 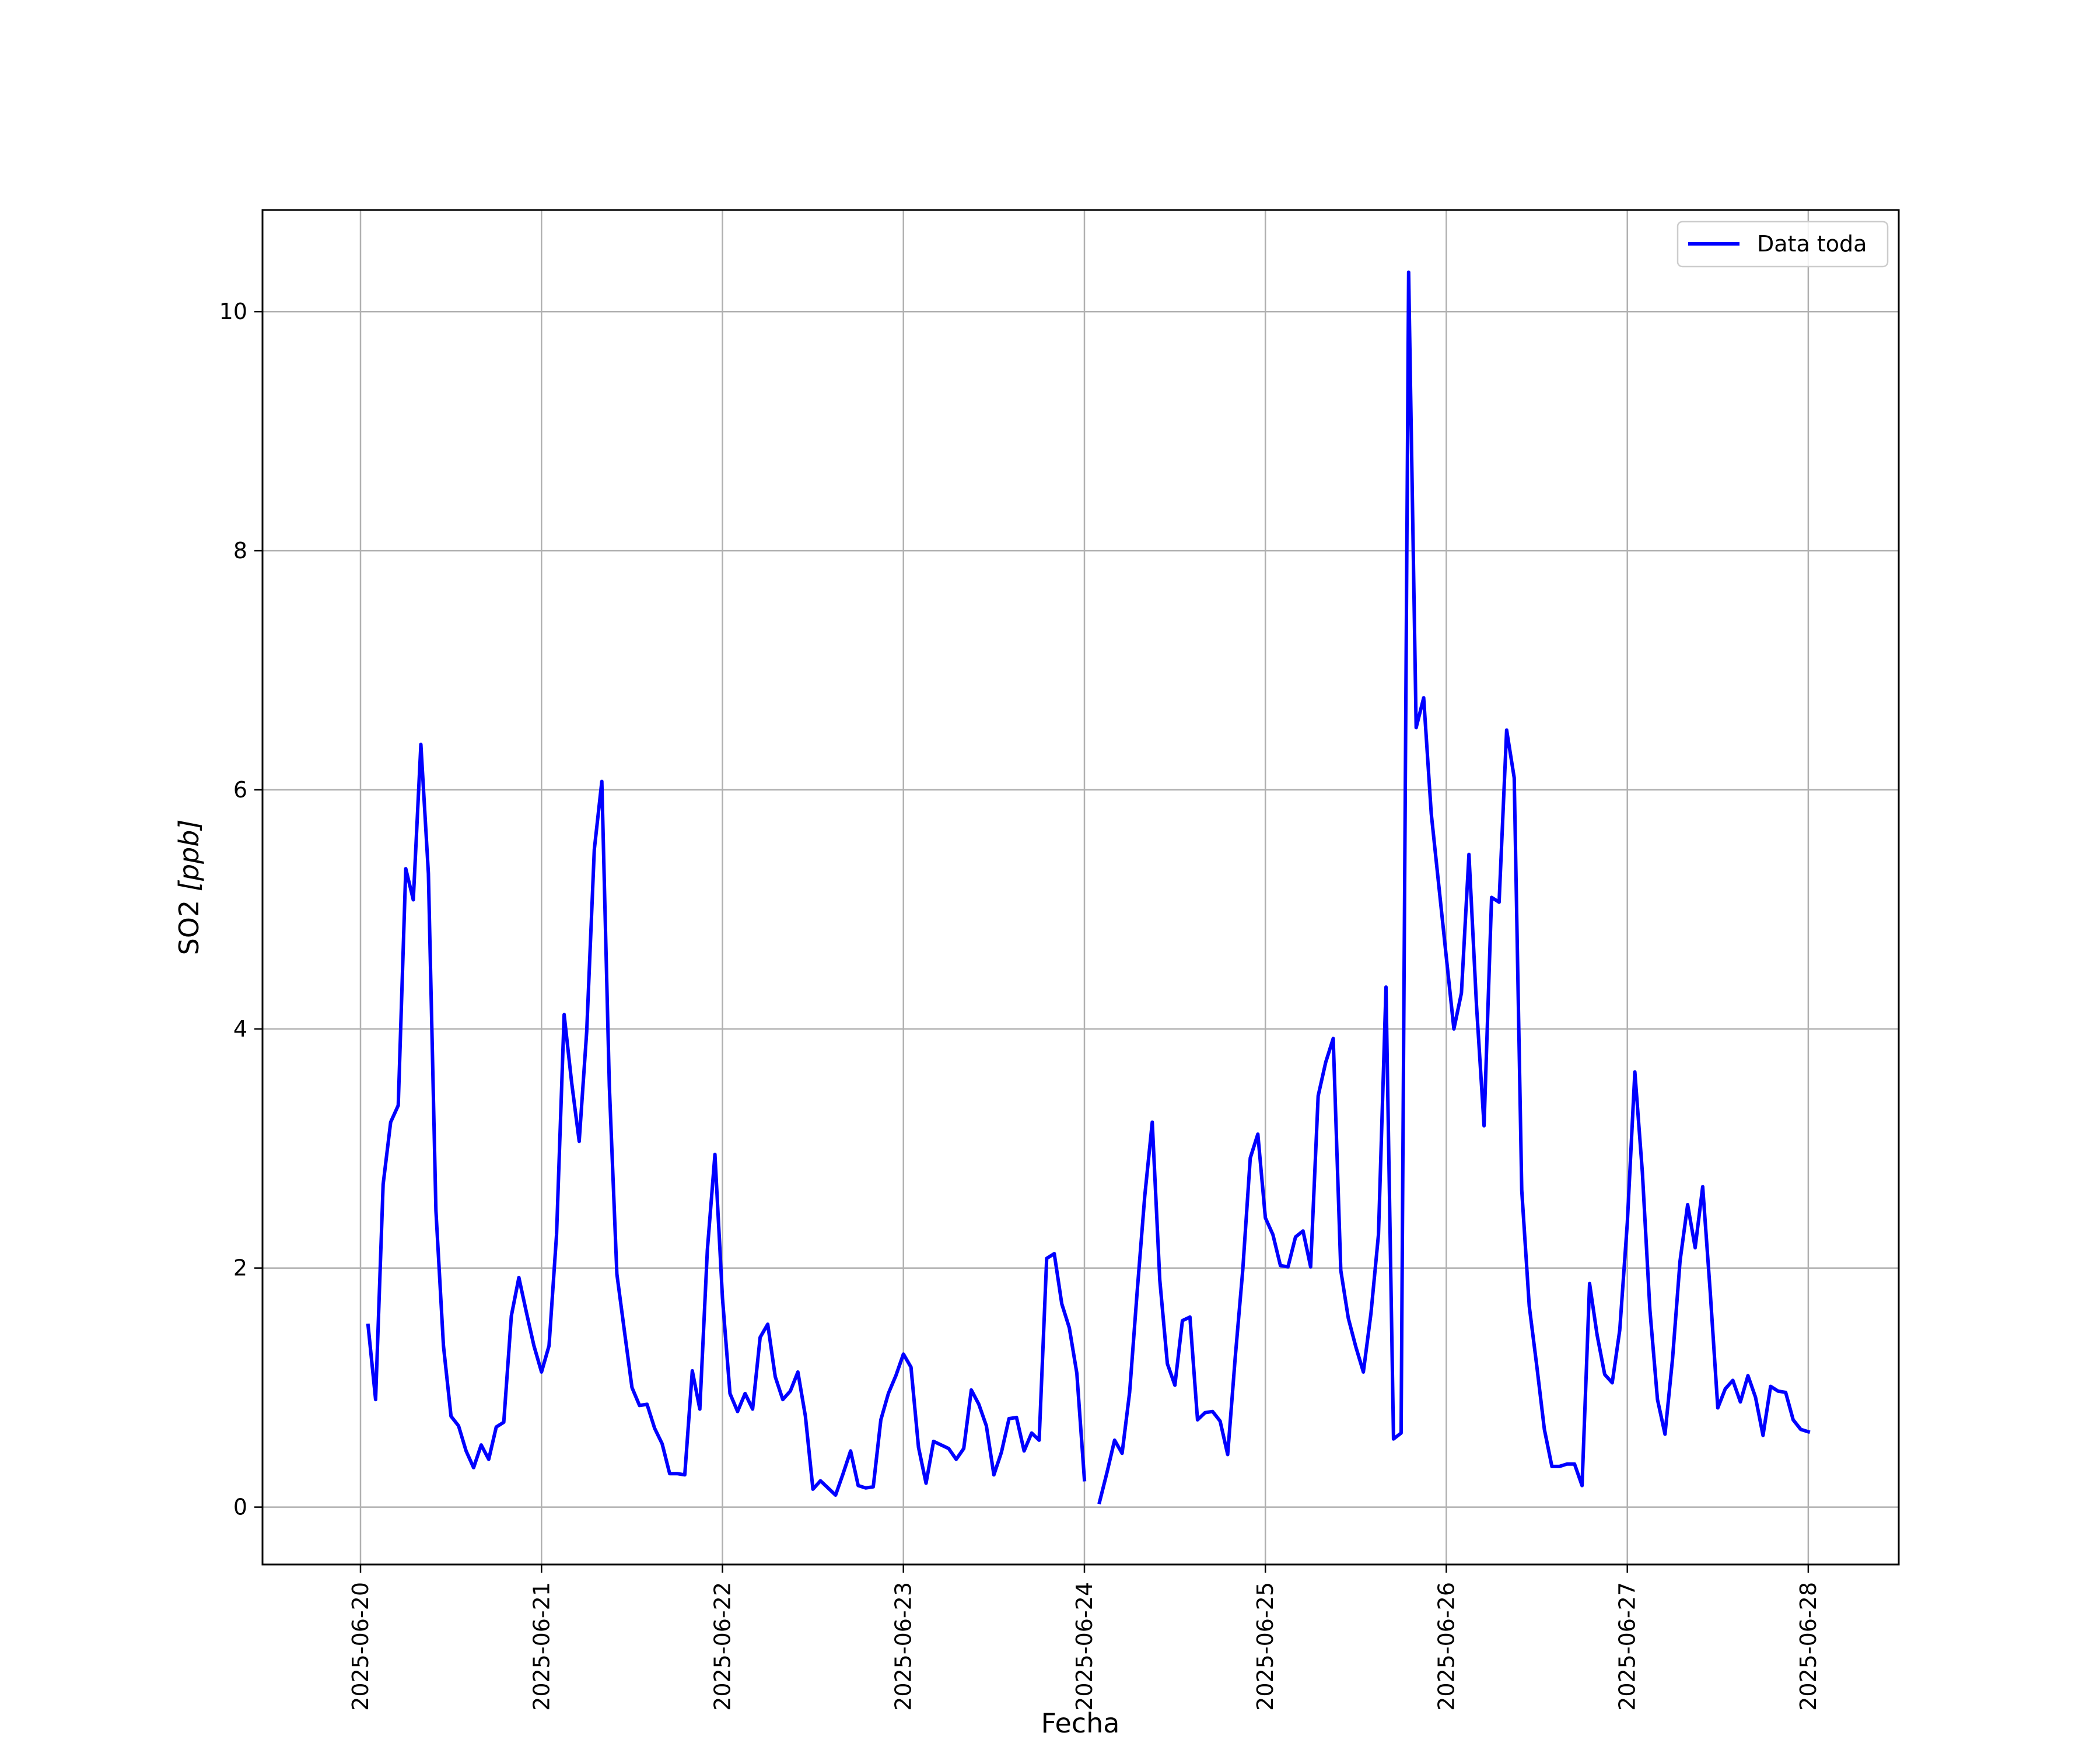 I want to click on y-tick-label: 6, so click(x=240, y=790).